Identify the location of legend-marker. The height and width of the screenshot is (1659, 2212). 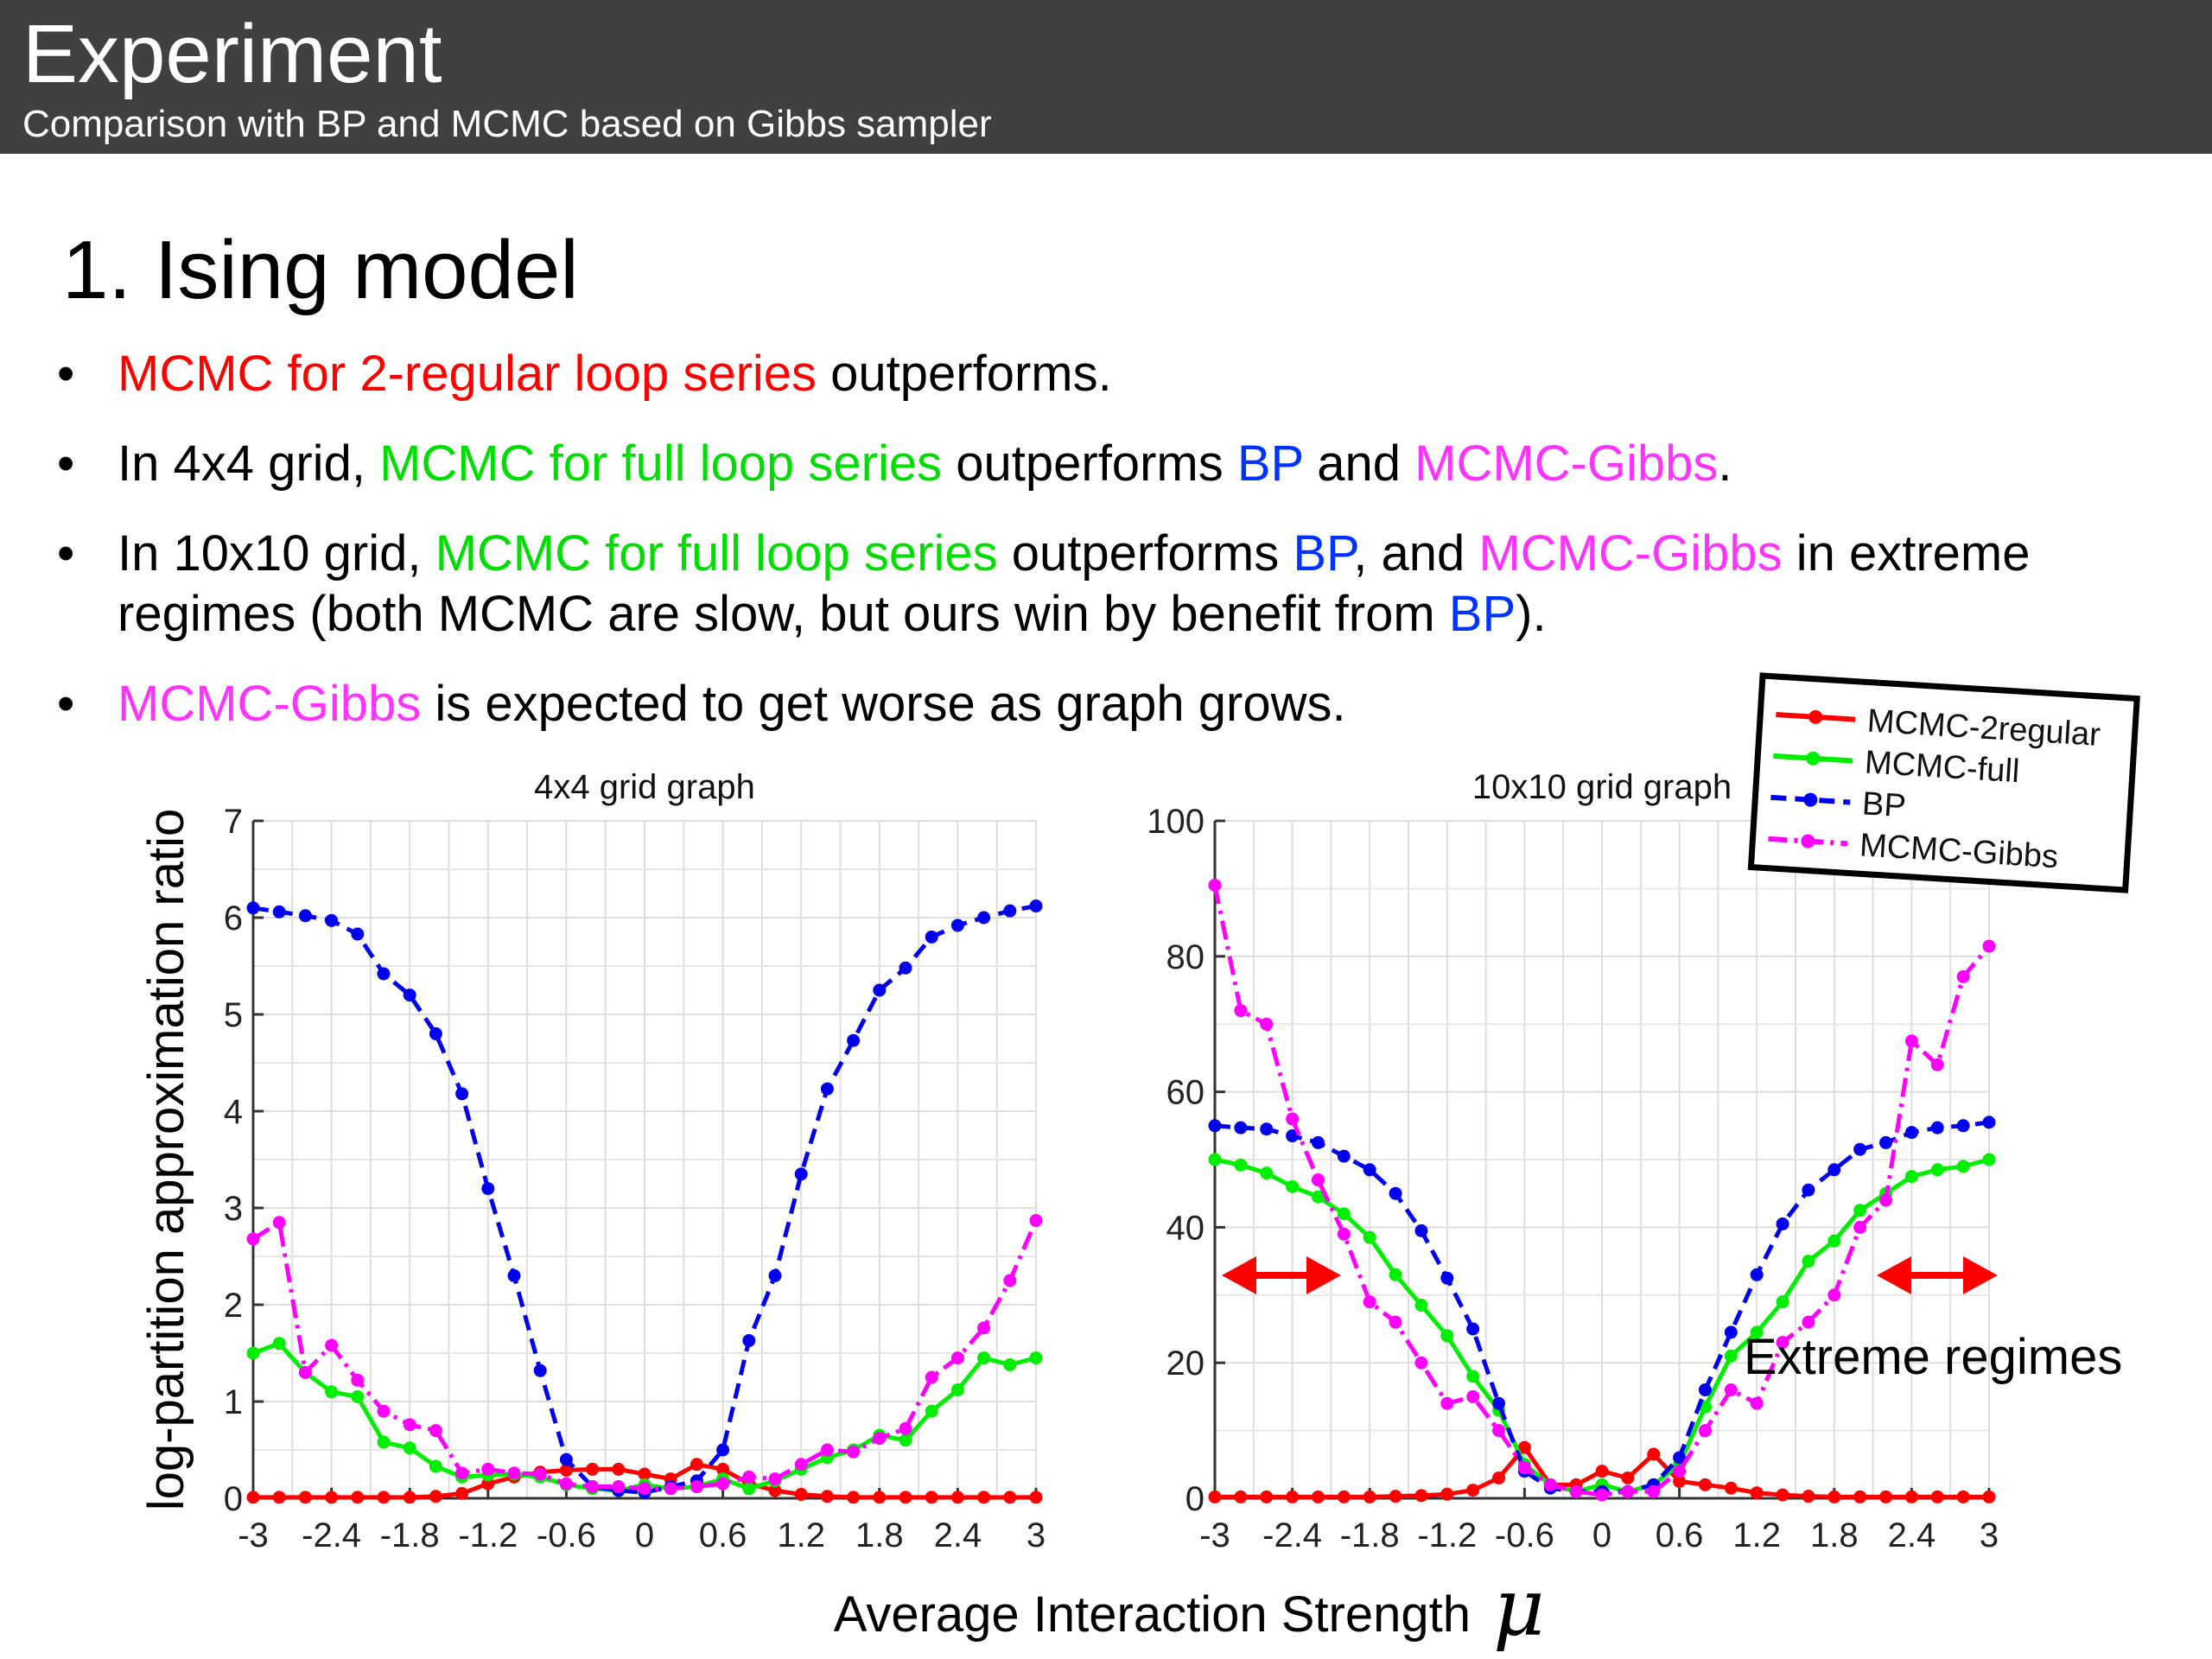
(1815, 716).